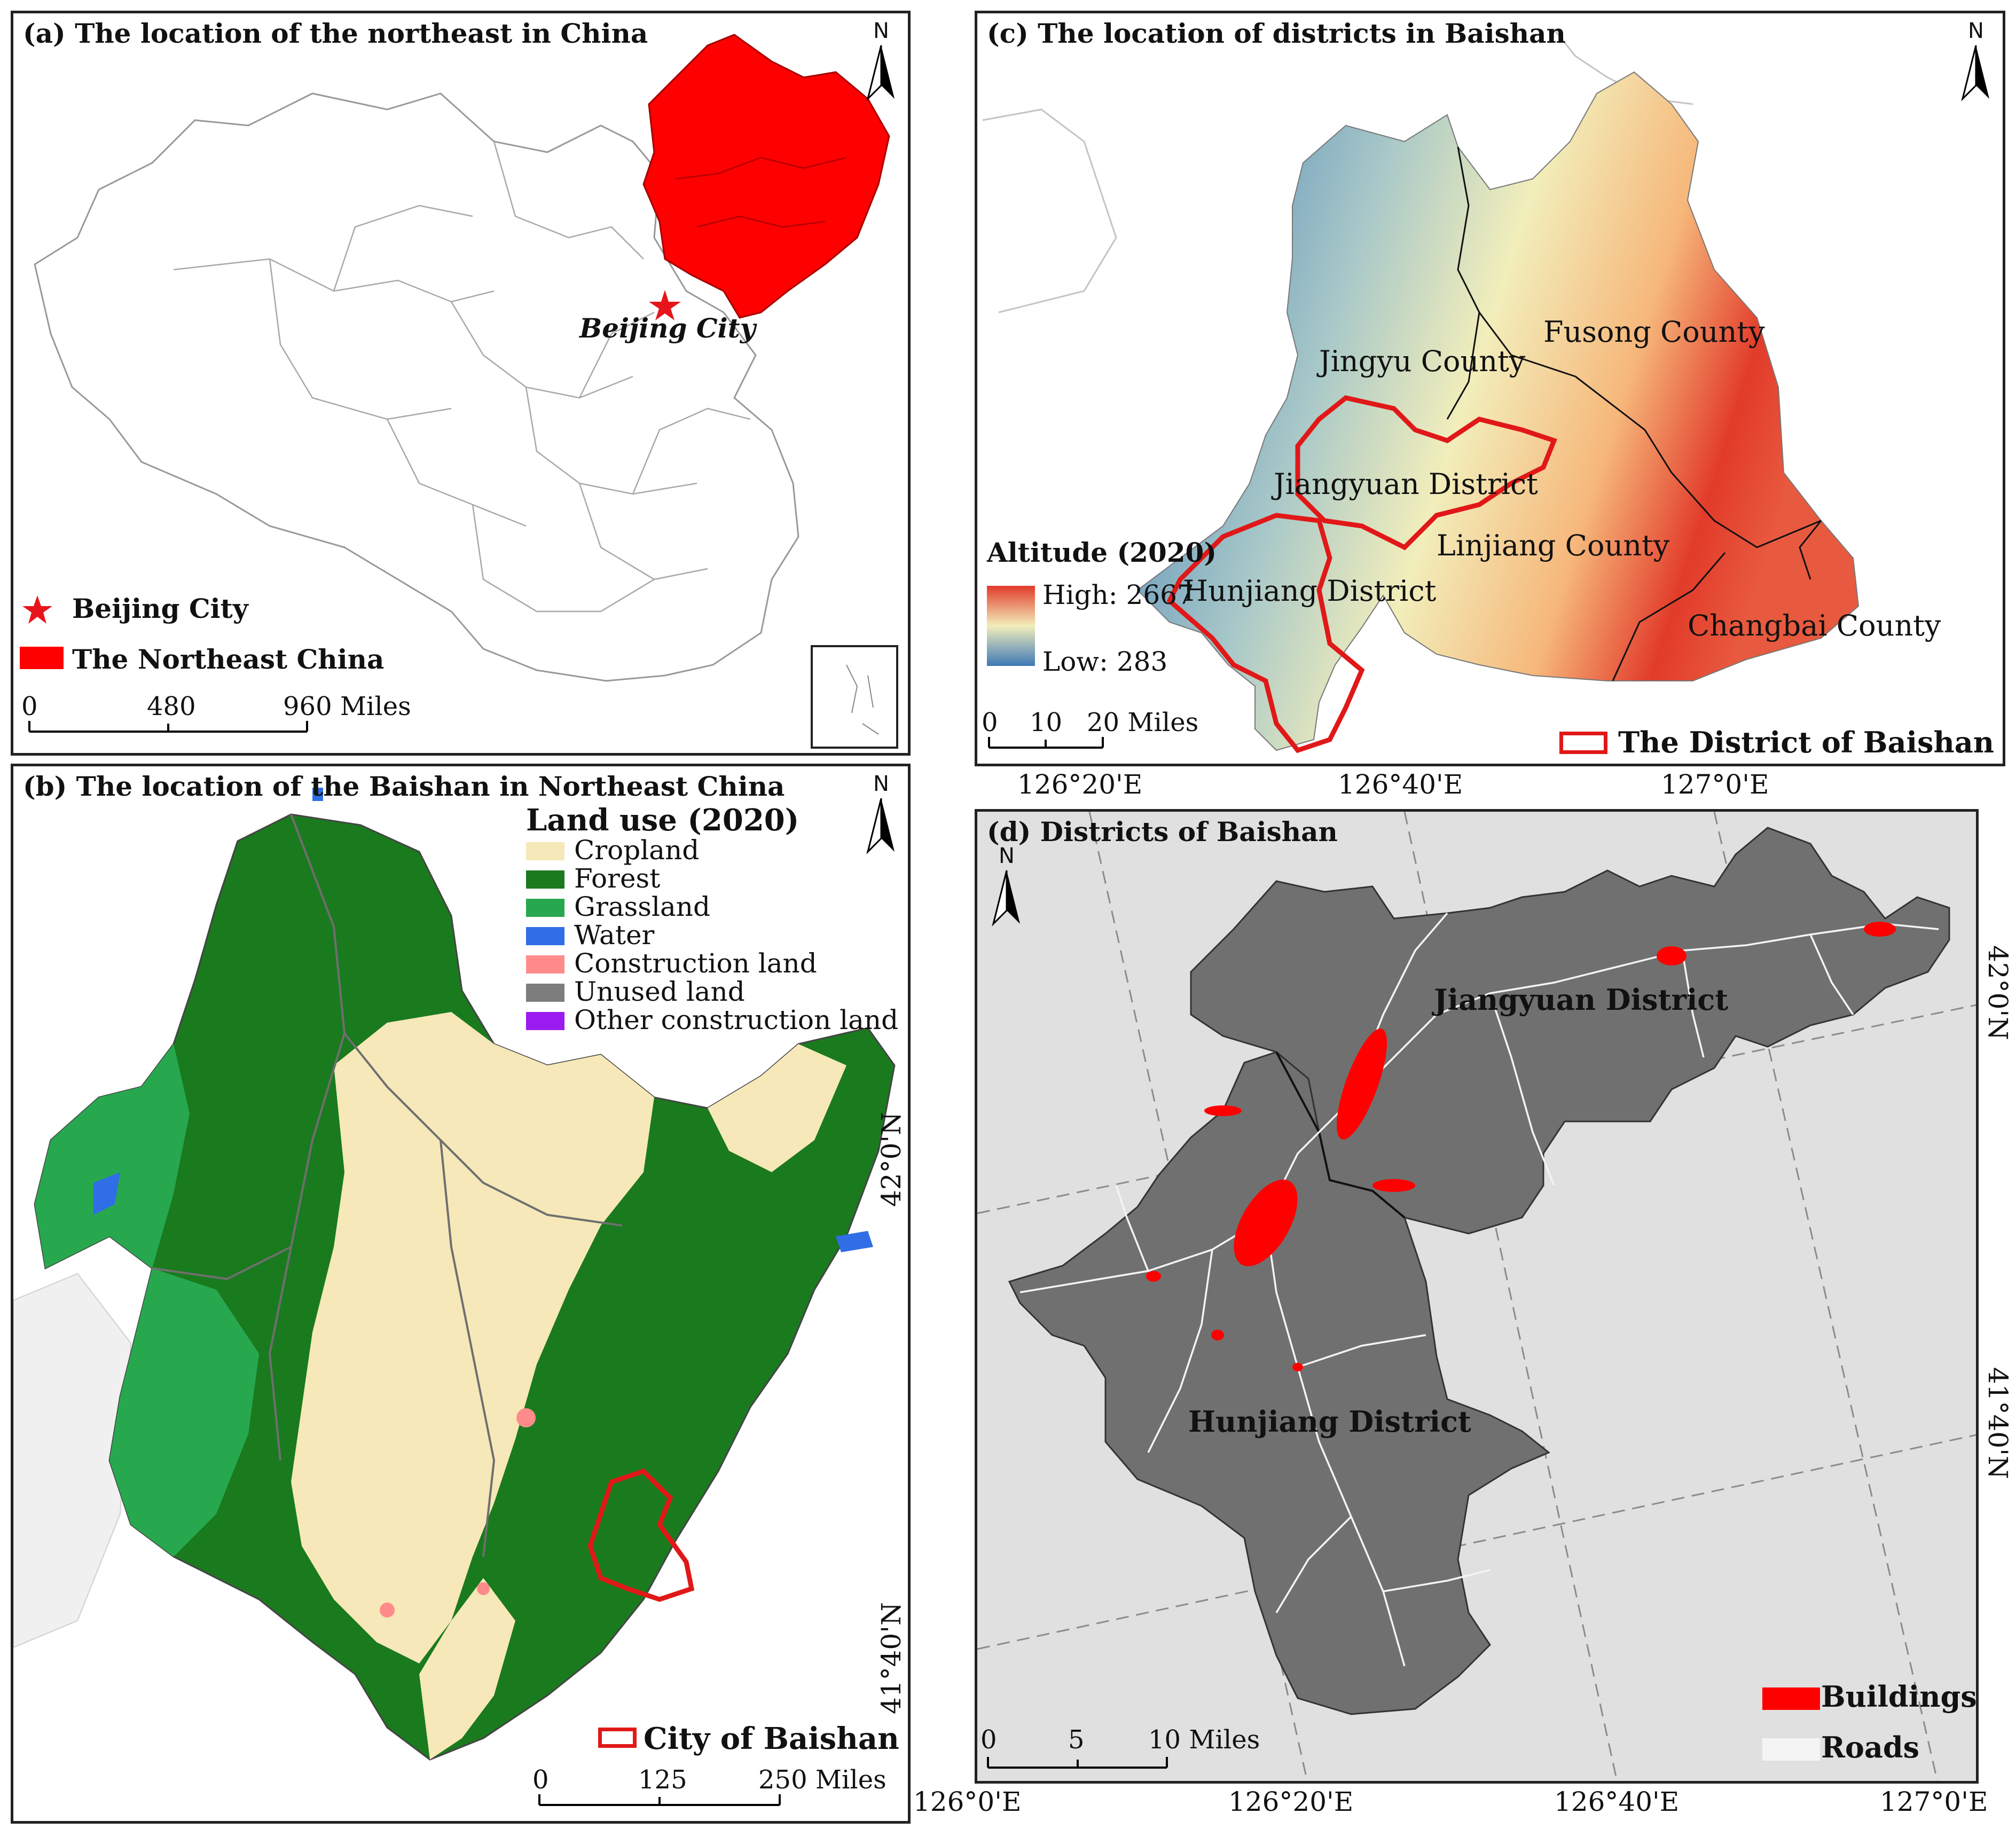 This screenshot has height=1829, width=2016. I want to click on top-coord-1: 126°20'E, so click(1080, 784).